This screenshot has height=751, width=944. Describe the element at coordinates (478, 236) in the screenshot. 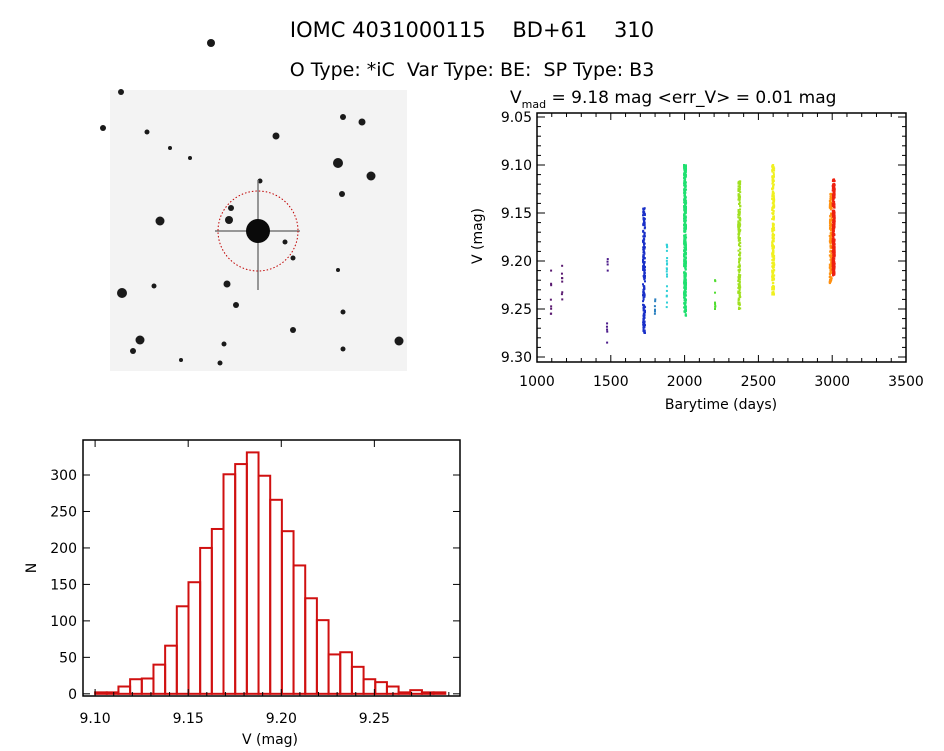

I see `y-axis-label: V (mag)` at that location.